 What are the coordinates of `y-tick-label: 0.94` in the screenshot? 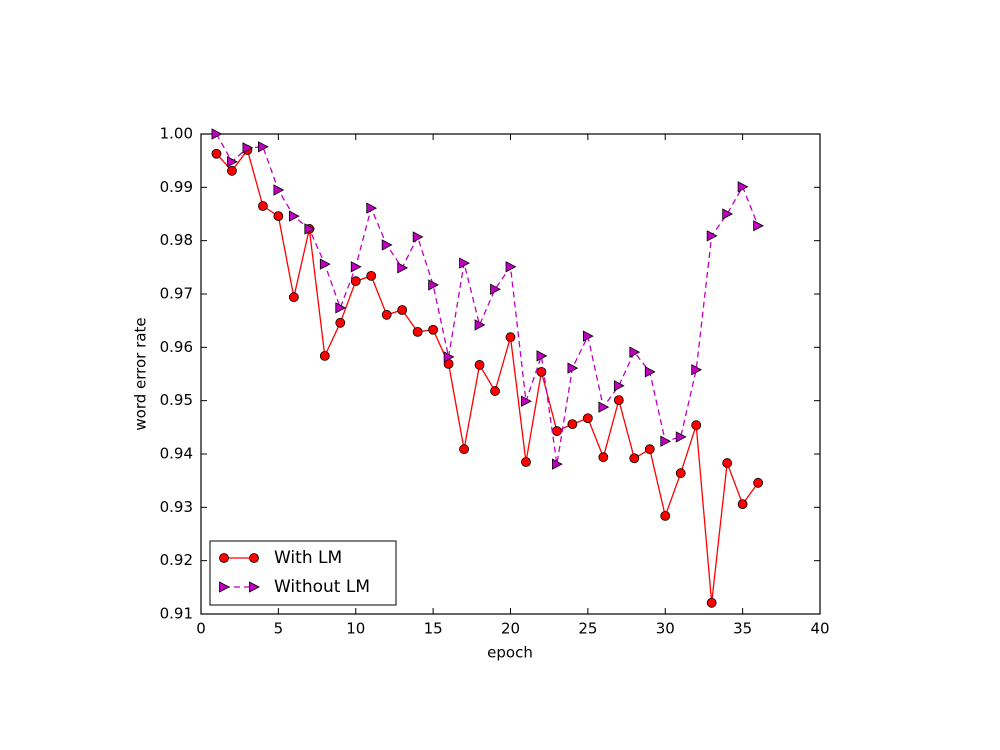 It's located at (176, 454).